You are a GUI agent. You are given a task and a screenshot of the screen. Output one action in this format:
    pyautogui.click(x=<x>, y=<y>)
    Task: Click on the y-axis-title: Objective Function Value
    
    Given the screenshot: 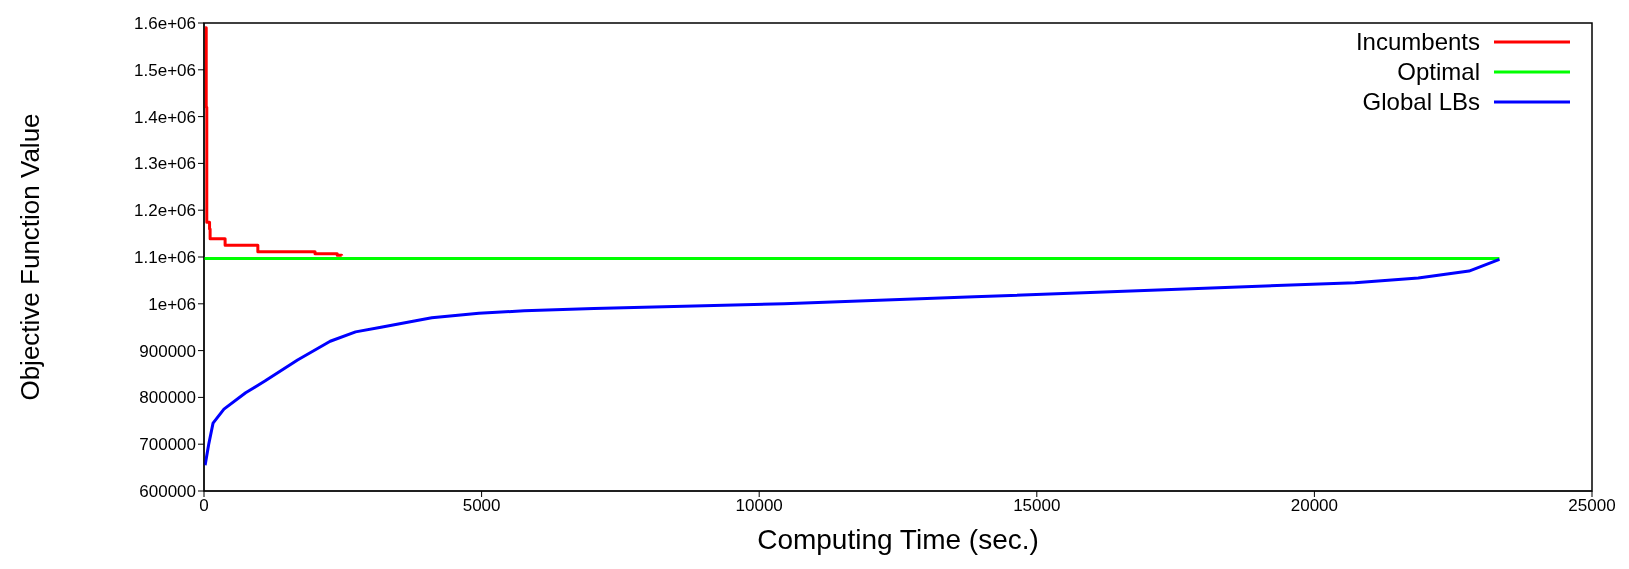 What is the action you would take?
    pyautogui.click(x=30, y=257)
    